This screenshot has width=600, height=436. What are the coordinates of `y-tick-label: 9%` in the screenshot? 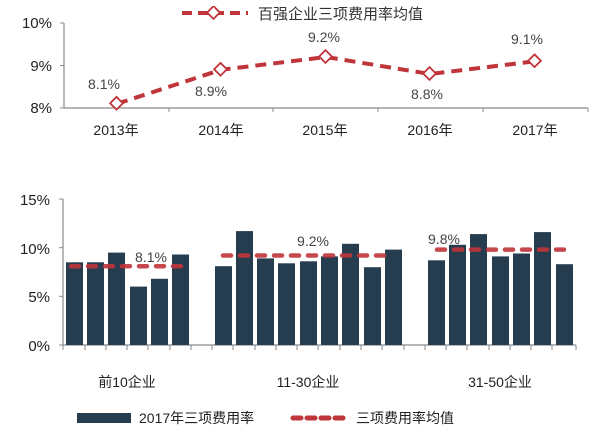 It's located at (41, 66).